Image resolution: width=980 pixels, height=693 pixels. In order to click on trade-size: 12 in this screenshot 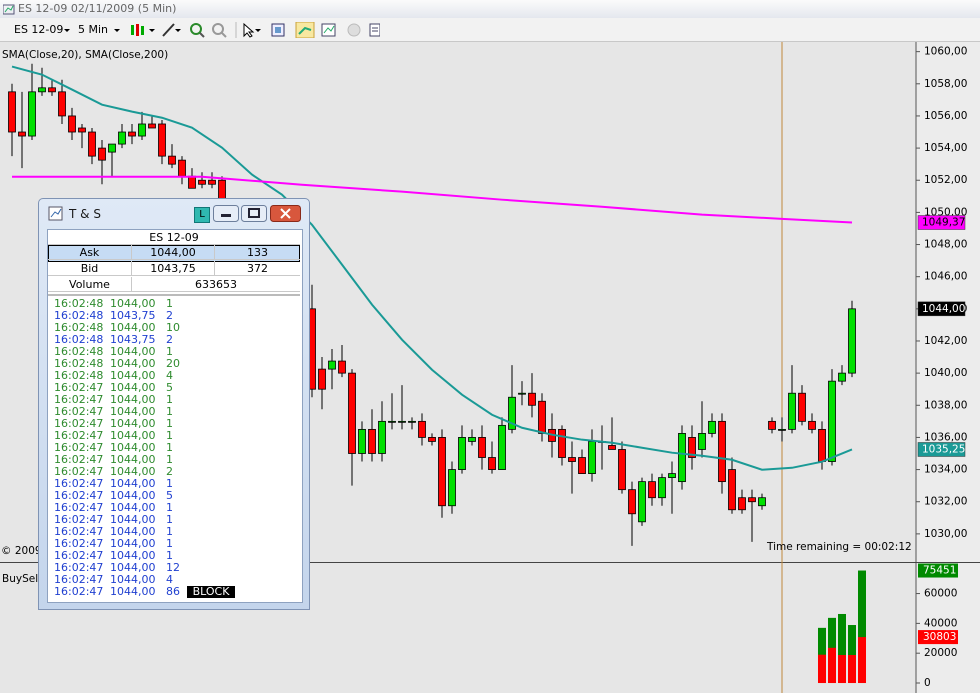, I will do `click(173, 567)`.